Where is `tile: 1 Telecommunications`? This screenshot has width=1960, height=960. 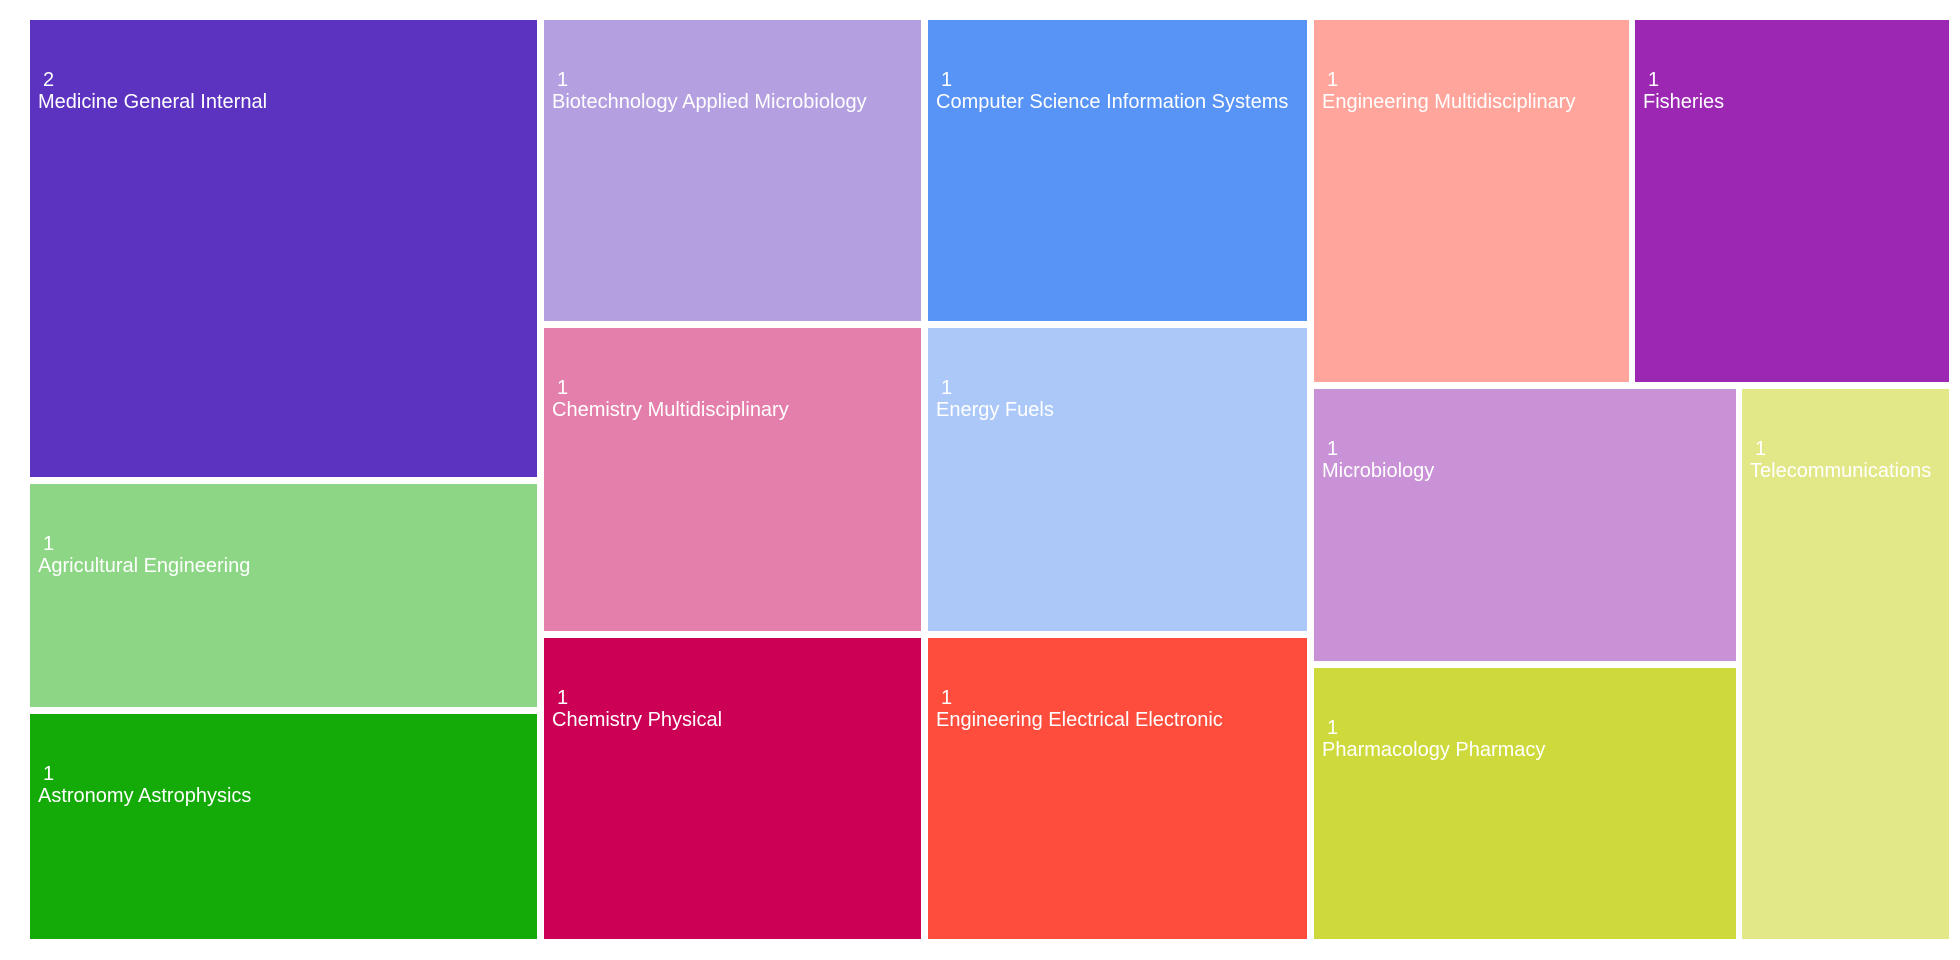 tile: 1 Telecommunications is located at coordinates (1845, 664).